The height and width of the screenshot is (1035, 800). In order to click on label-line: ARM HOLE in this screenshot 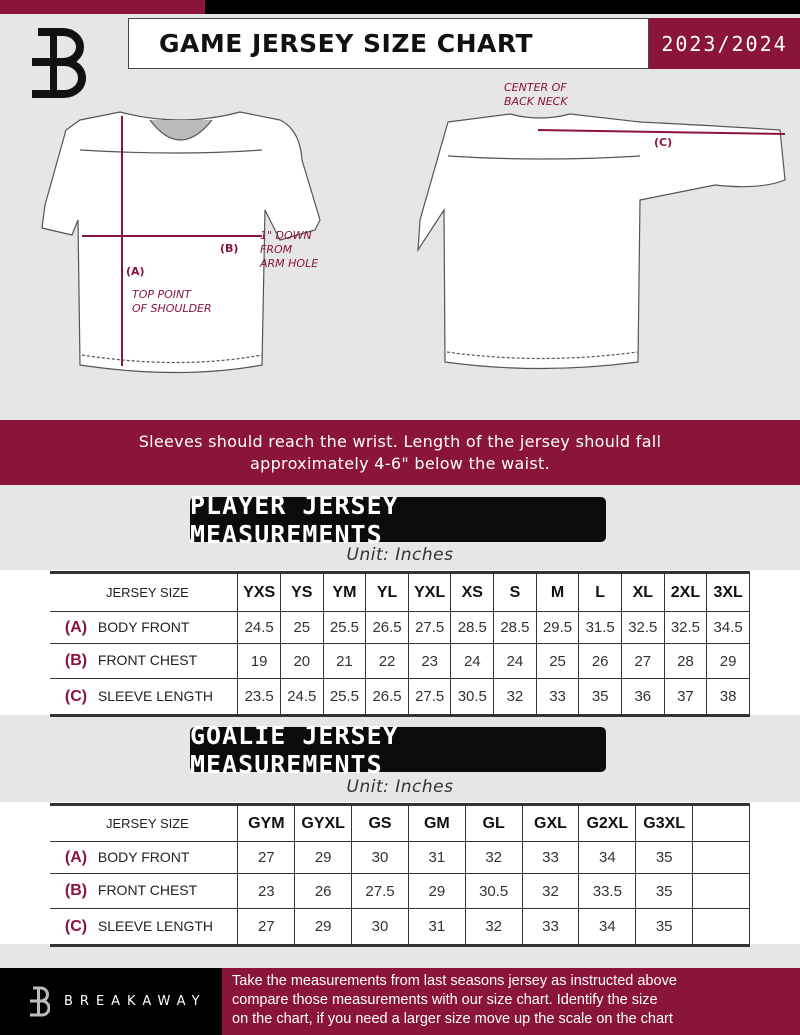, I will do `click(289, 263)`.